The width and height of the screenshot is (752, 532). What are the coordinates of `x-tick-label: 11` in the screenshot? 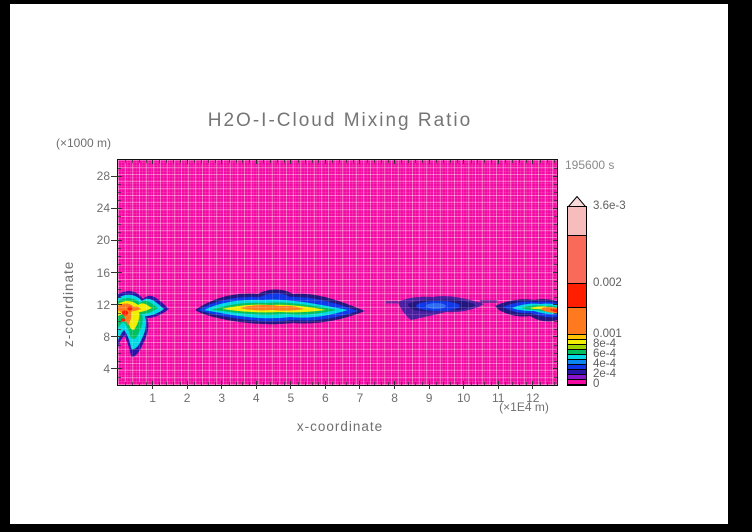 It's located at (498, 398).